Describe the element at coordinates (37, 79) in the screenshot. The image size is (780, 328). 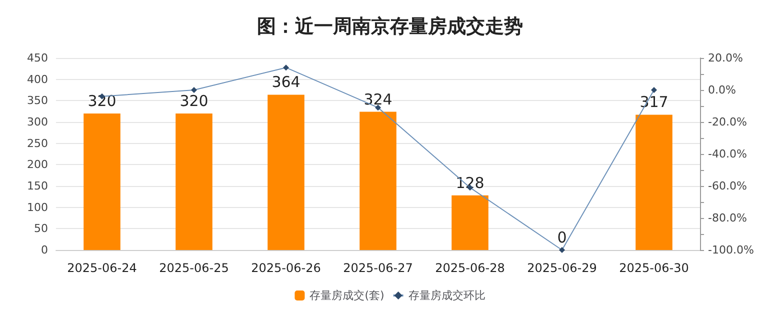
I see `y-tick-label: 400` at that location.